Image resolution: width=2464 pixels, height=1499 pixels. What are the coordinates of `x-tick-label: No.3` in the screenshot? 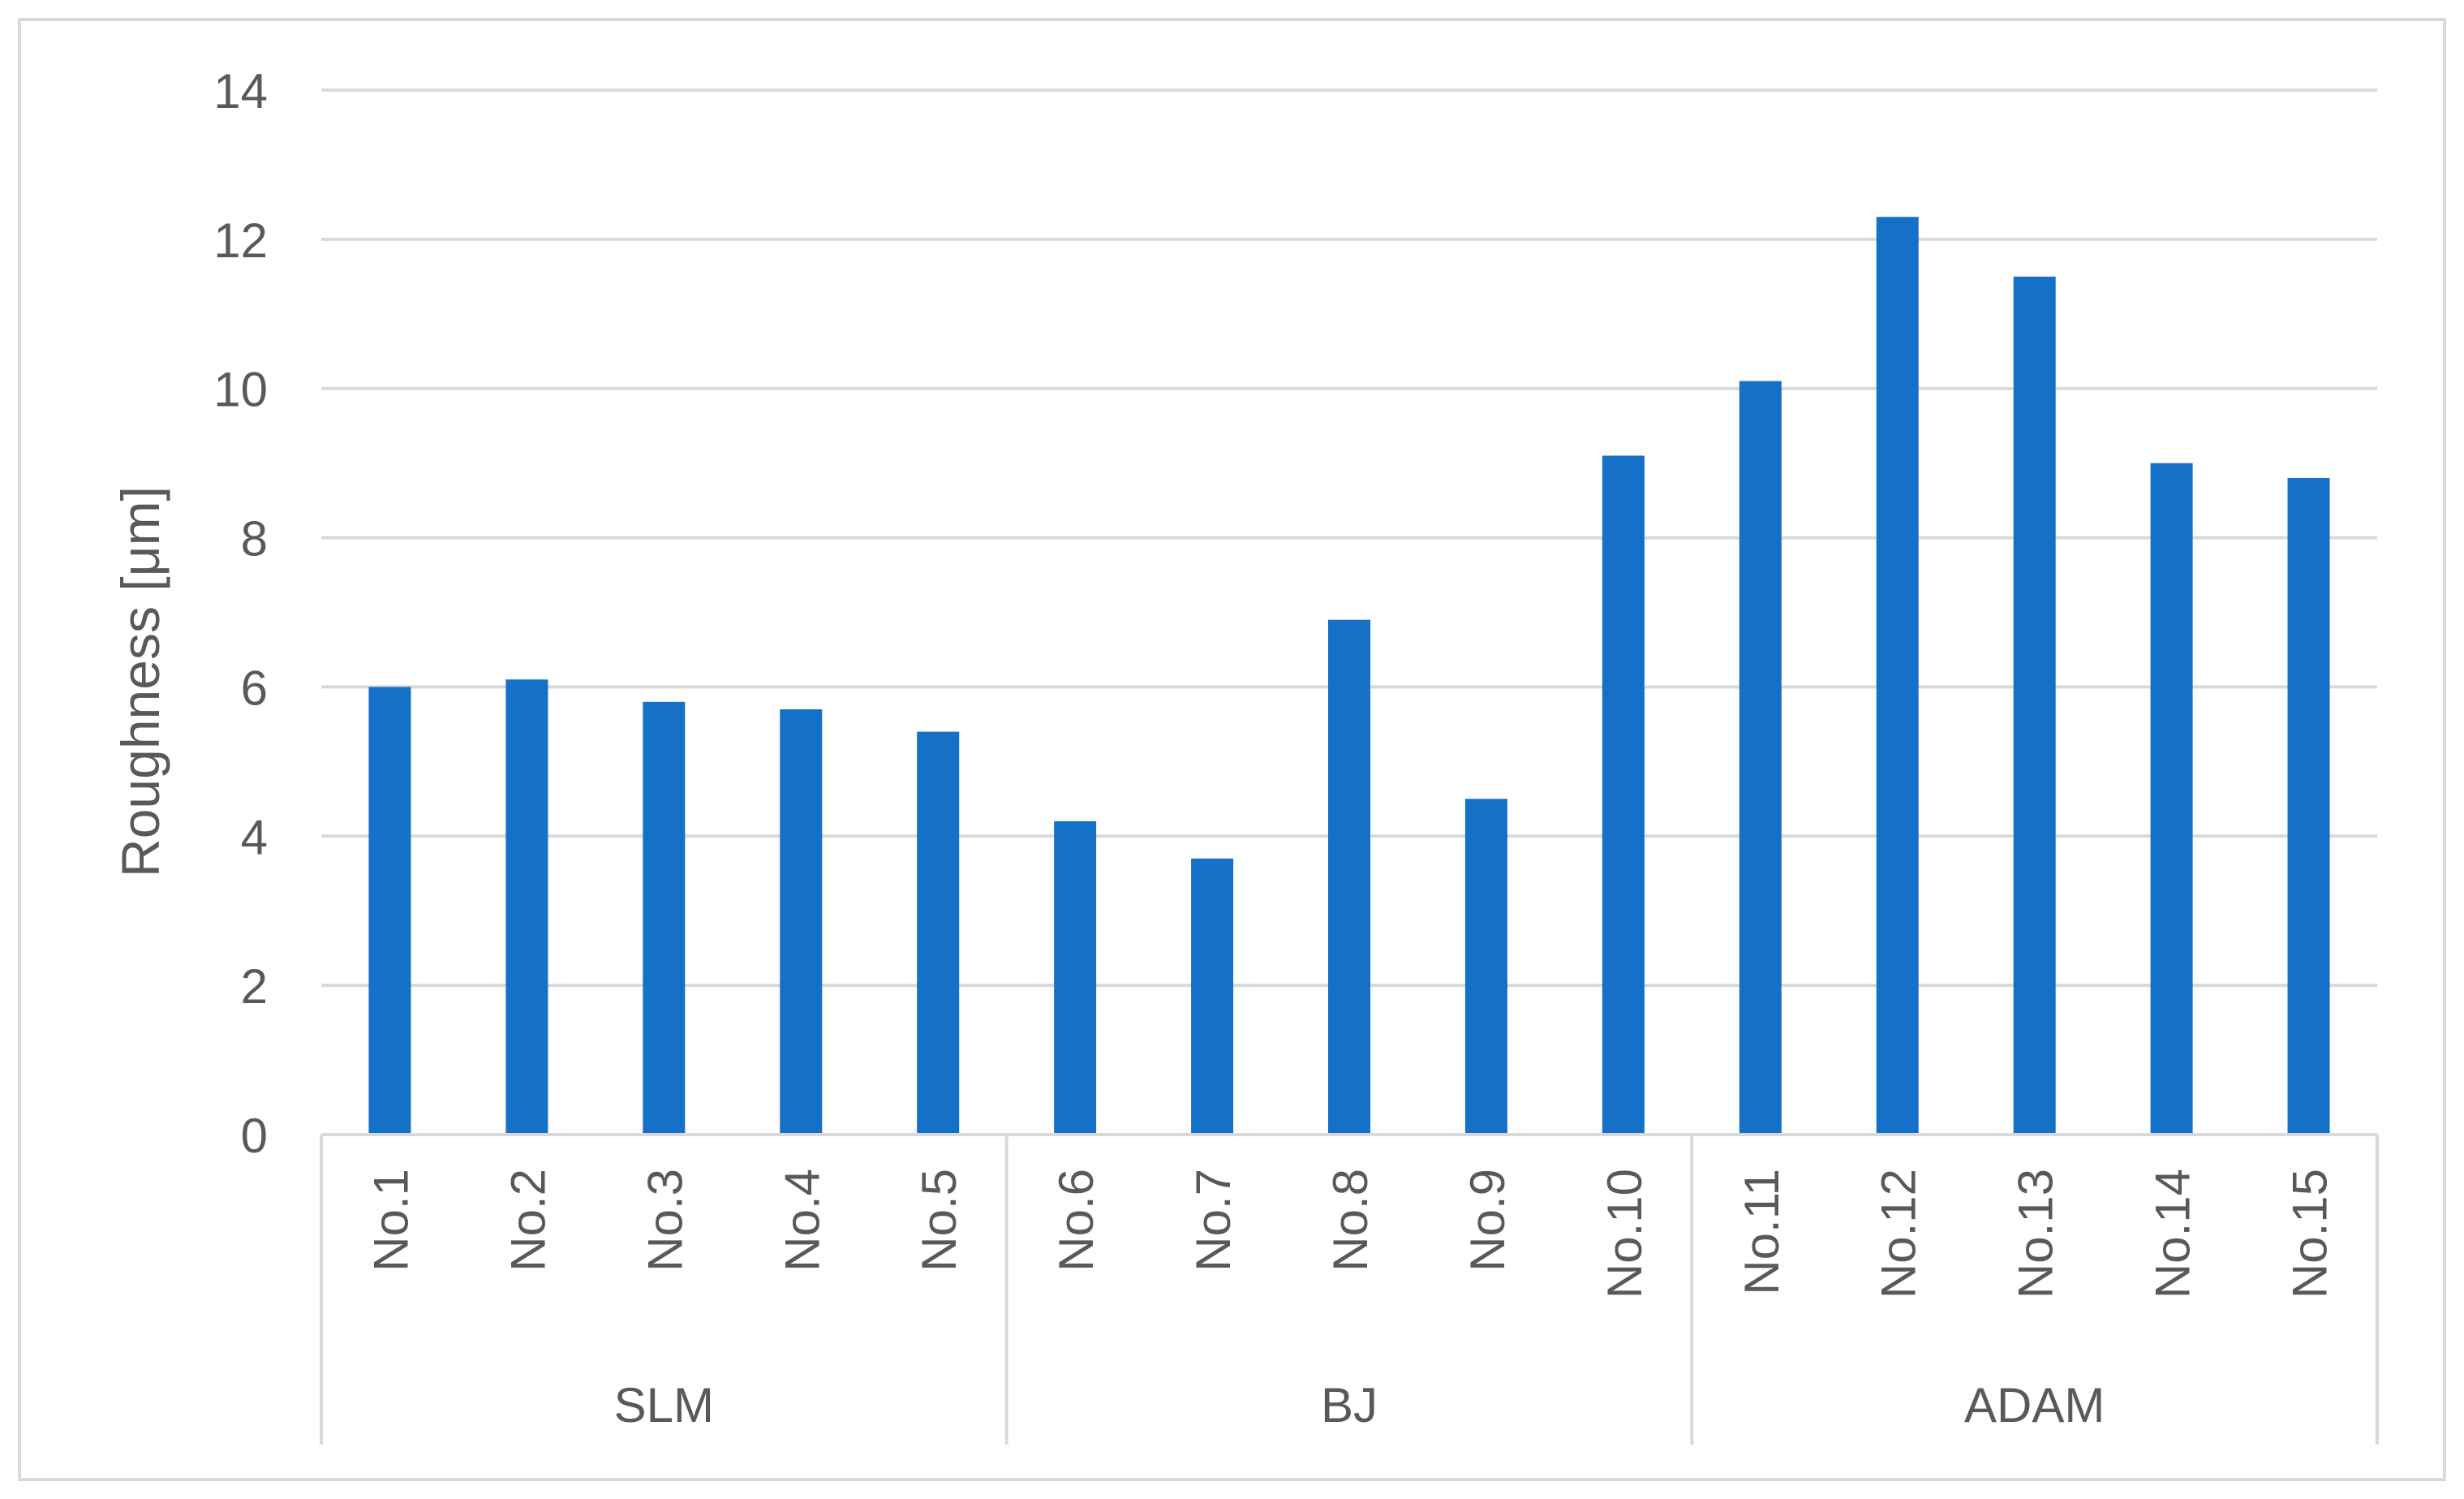 It's located at (665, 1220).